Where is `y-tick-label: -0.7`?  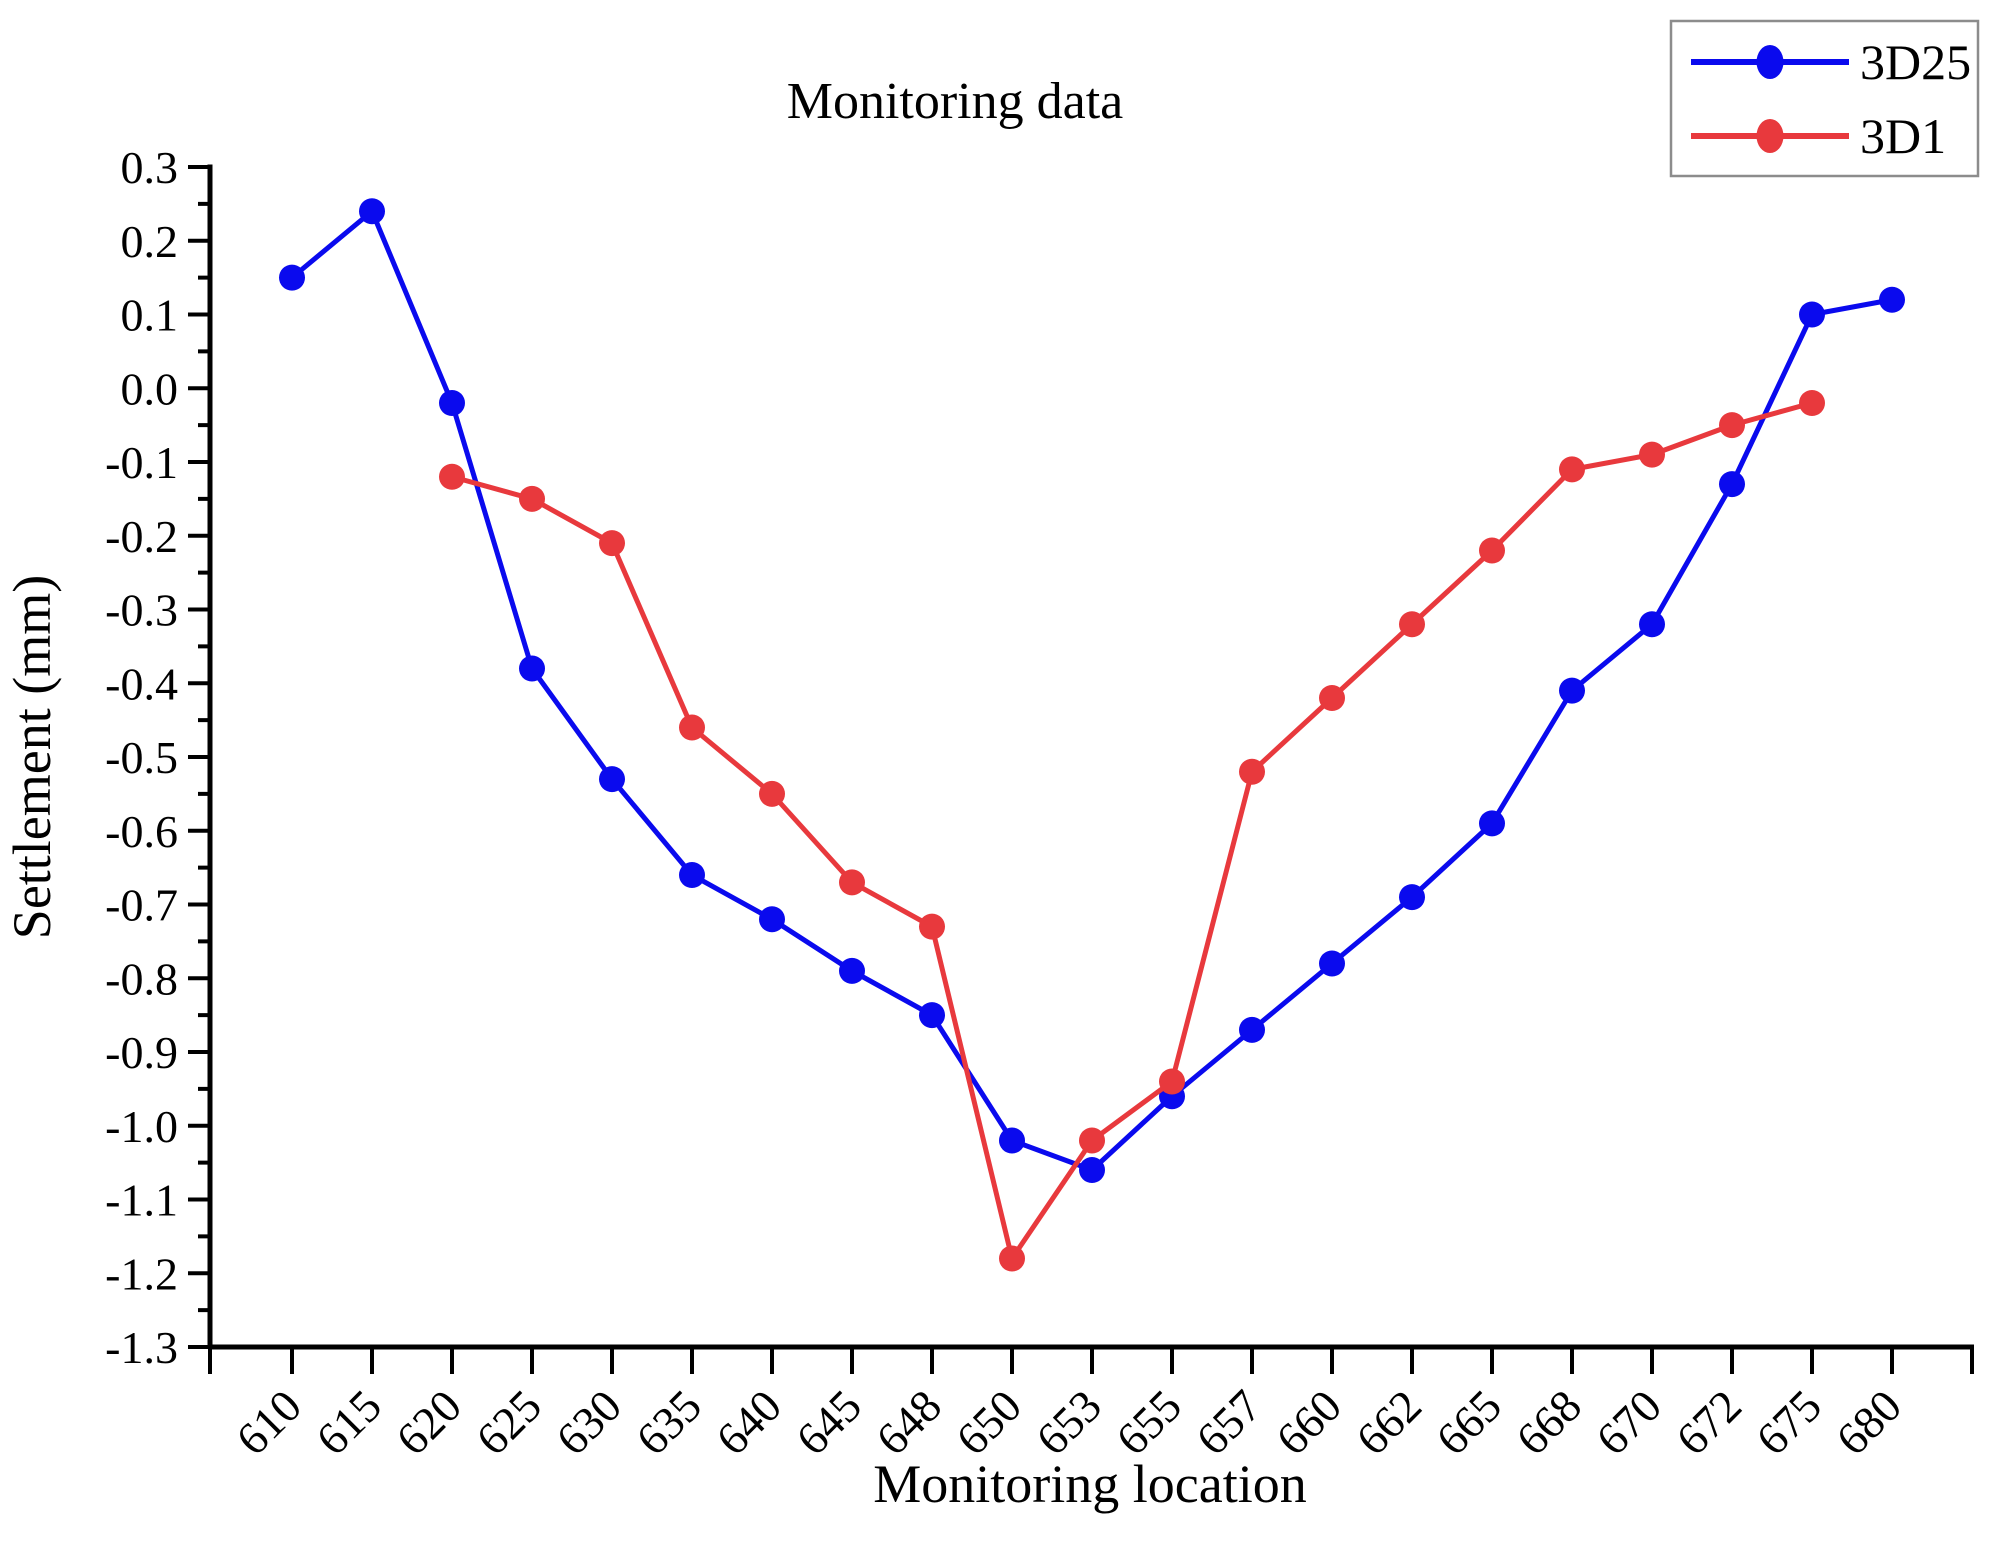
y-tick-label: -0.7 is located at coordinates (141, 905).